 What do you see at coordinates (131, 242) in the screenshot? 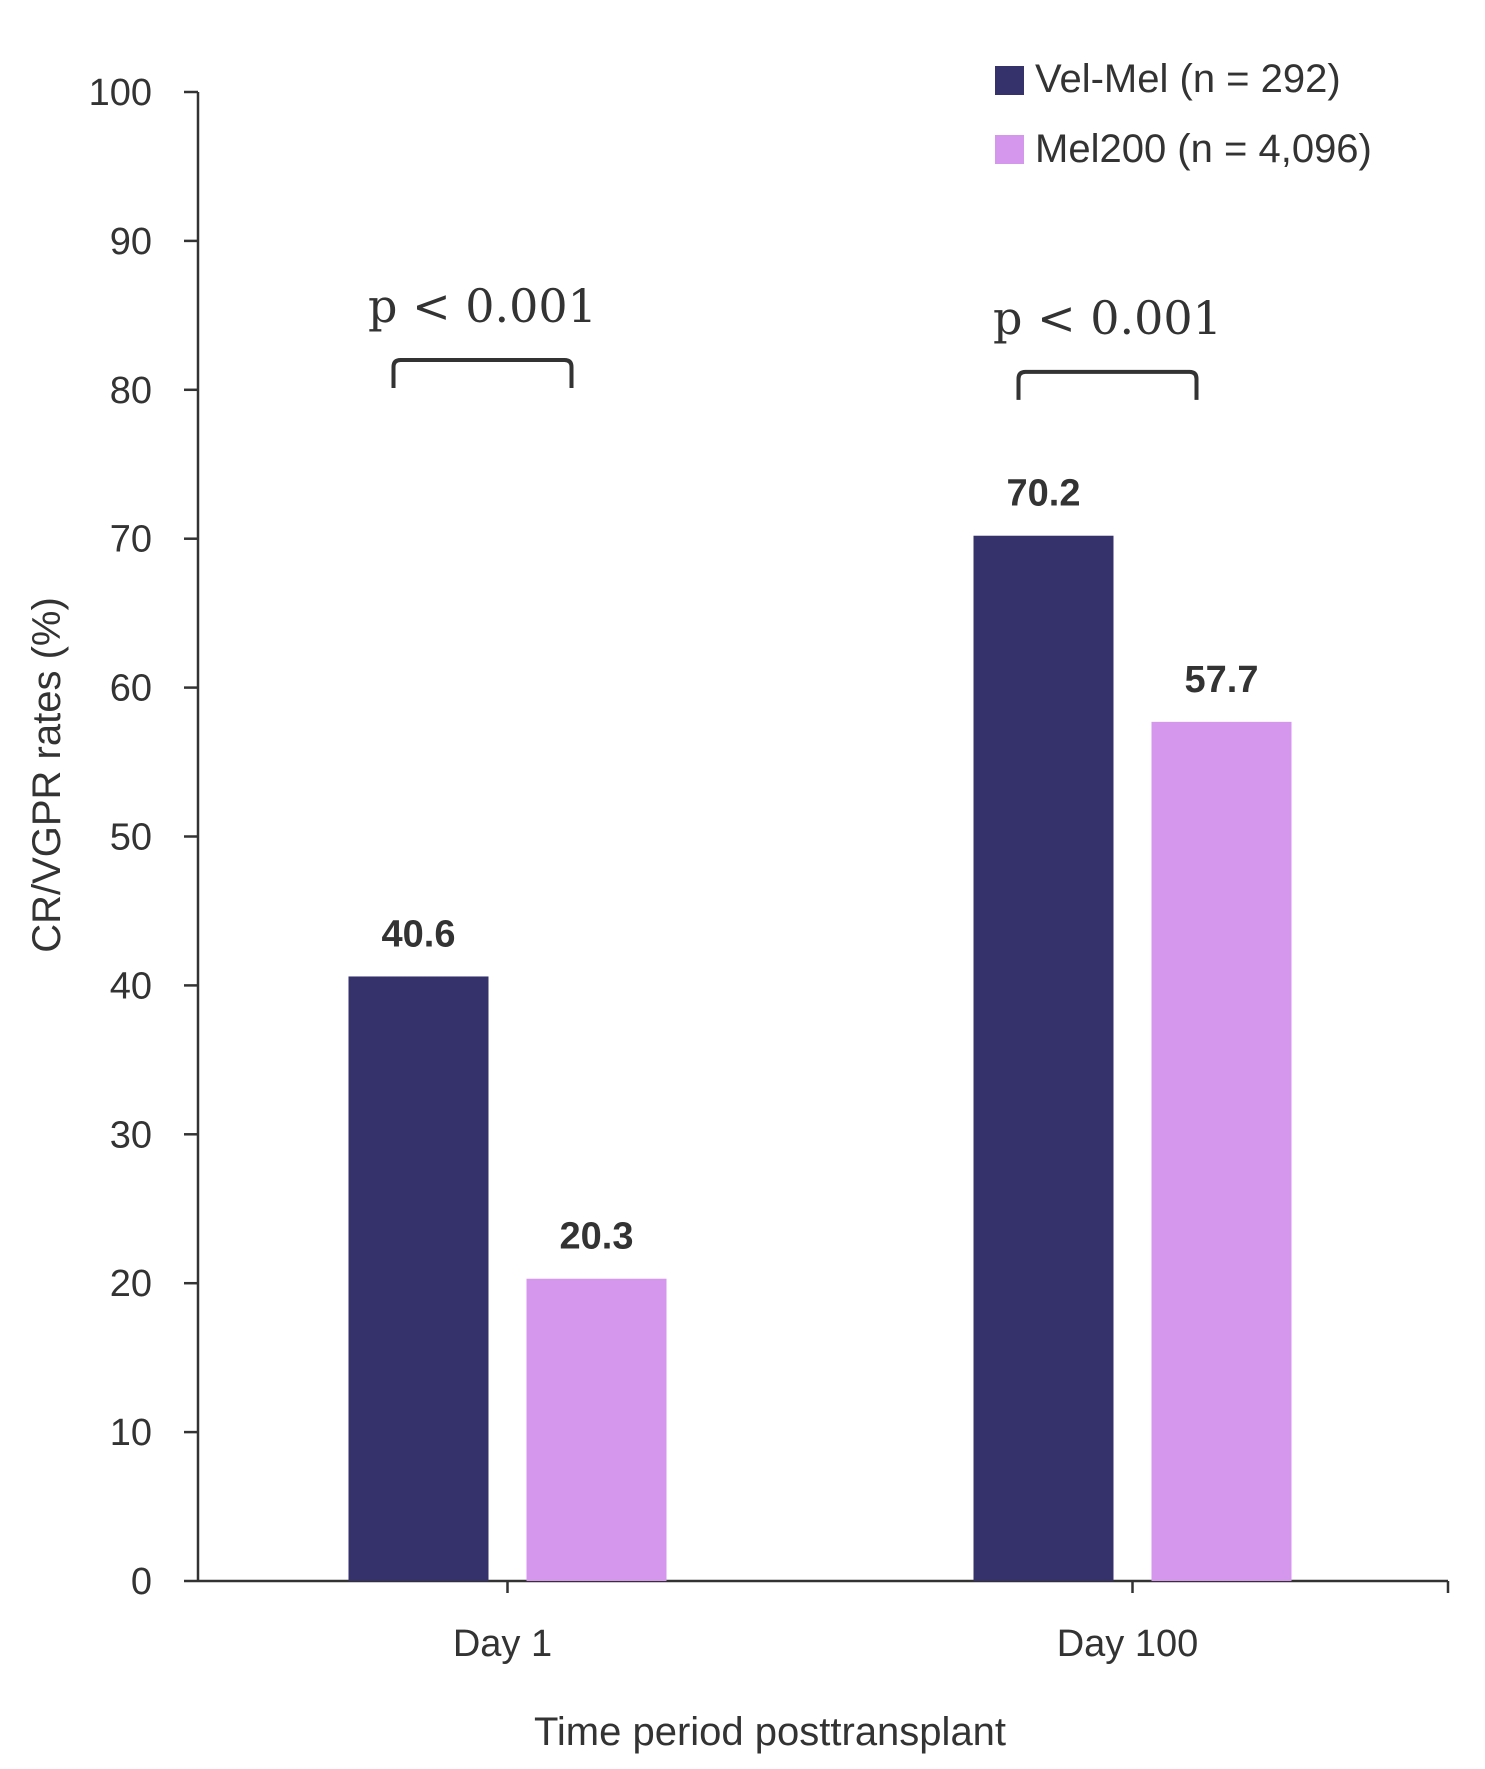
I see `y-tick-label: 90` at bounding box center [131, 242].